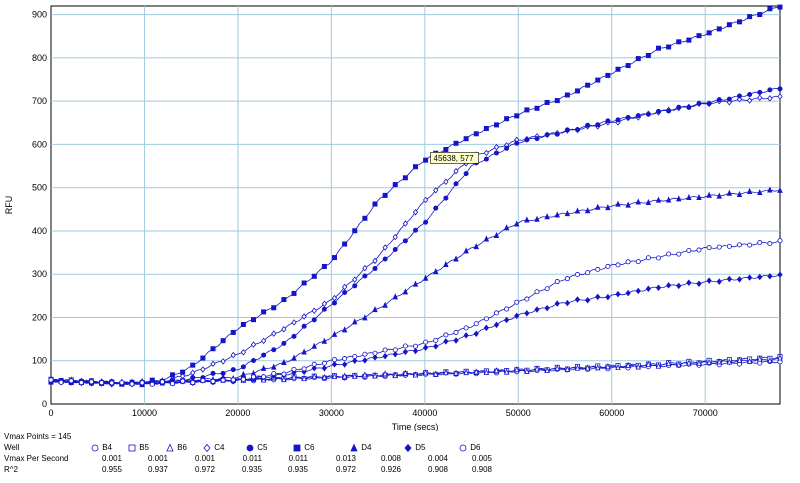 The width and height of the screenshot is (800, 483). I want to click on legend-item-D6: D6, so click(469, 447).